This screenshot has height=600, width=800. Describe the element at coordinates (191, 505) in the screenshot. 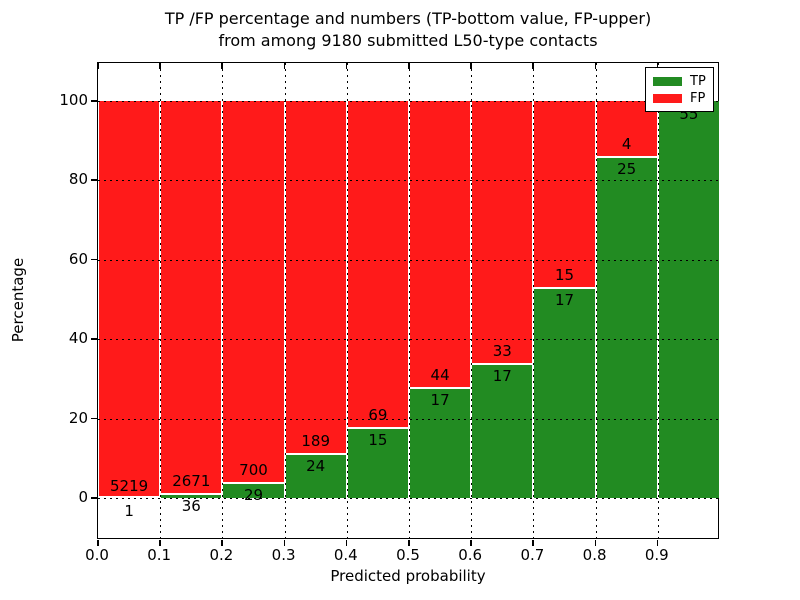

I see `tp-count-label: 36` at that location.